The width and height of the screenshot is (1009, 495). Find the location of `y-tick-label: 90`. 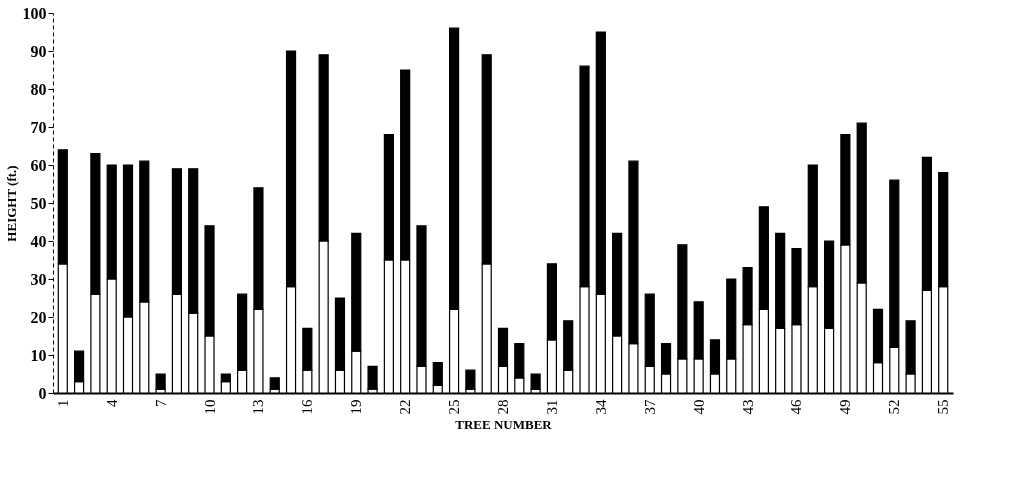

y-tick-label: 90 is located at coordinates (38, 51).